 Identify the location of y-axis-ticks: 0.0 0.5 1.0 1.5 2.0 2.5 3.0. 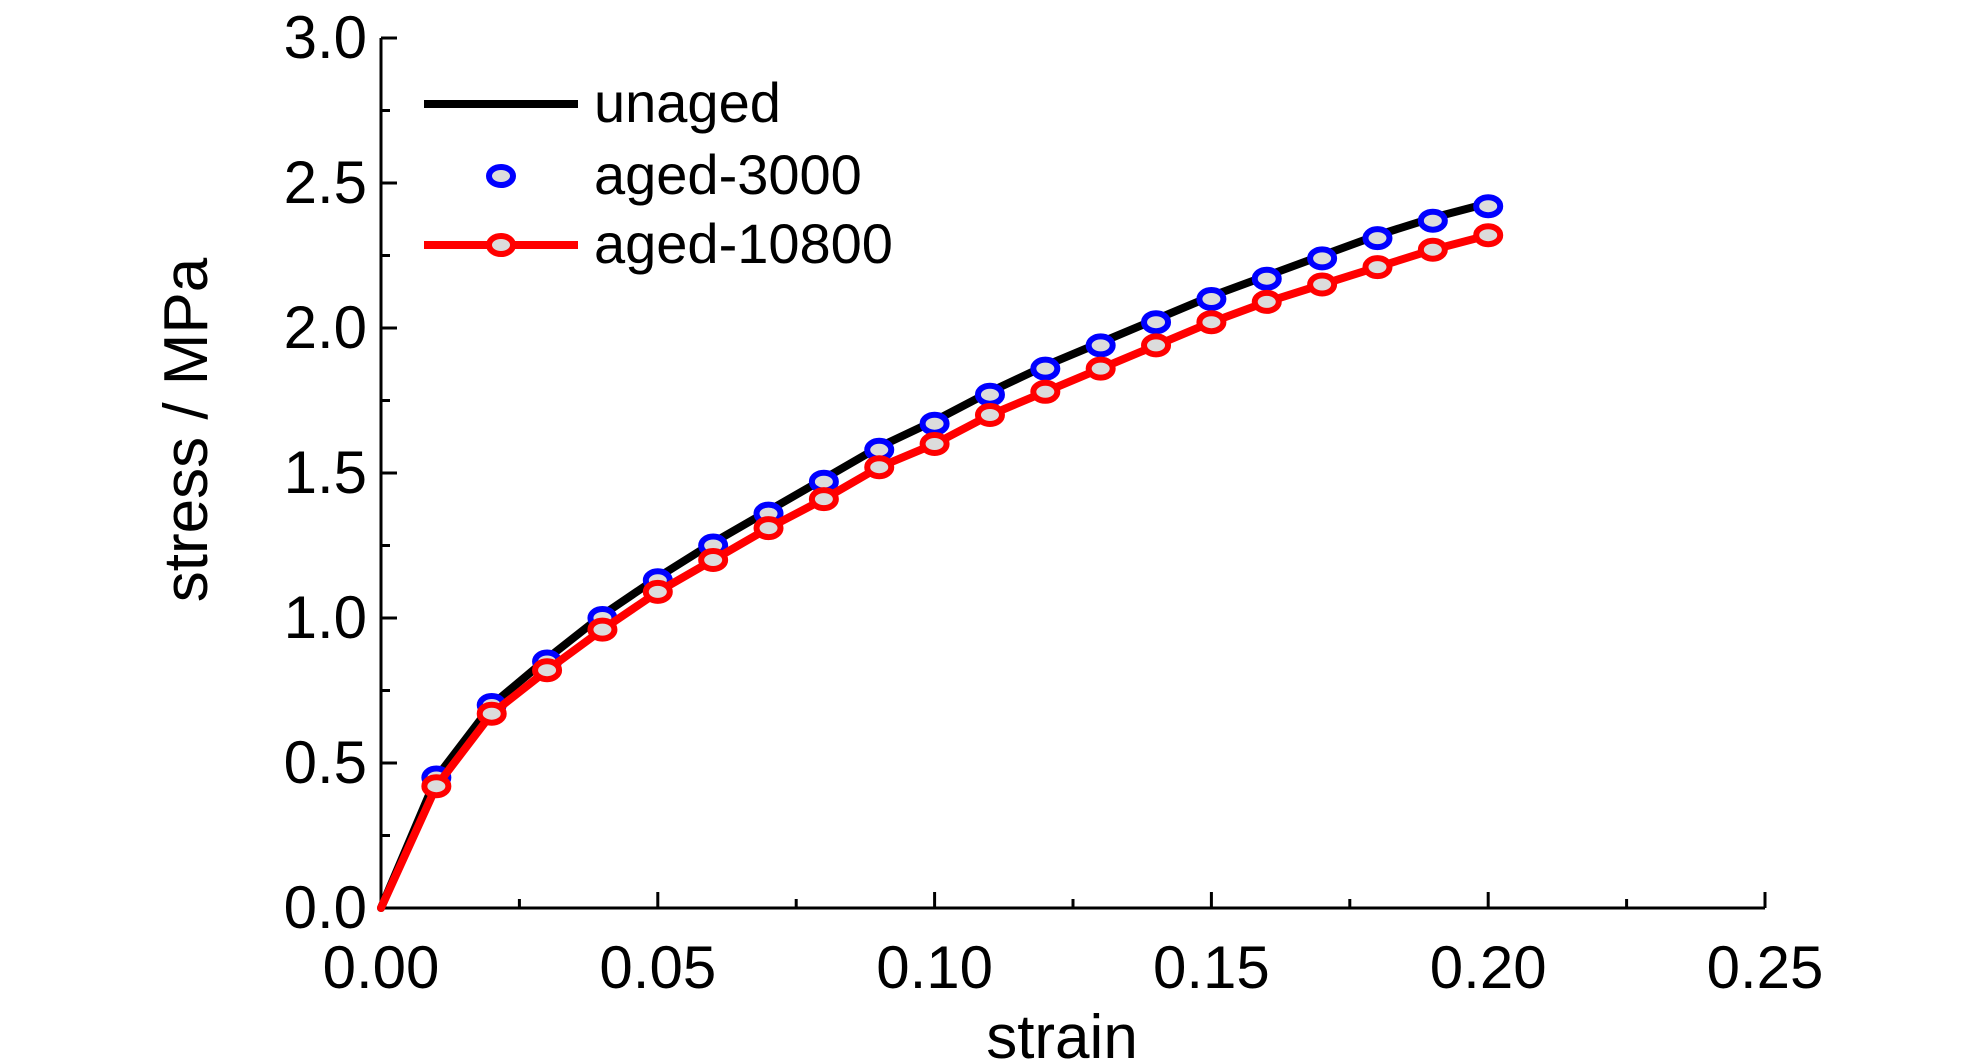
(340, 472).